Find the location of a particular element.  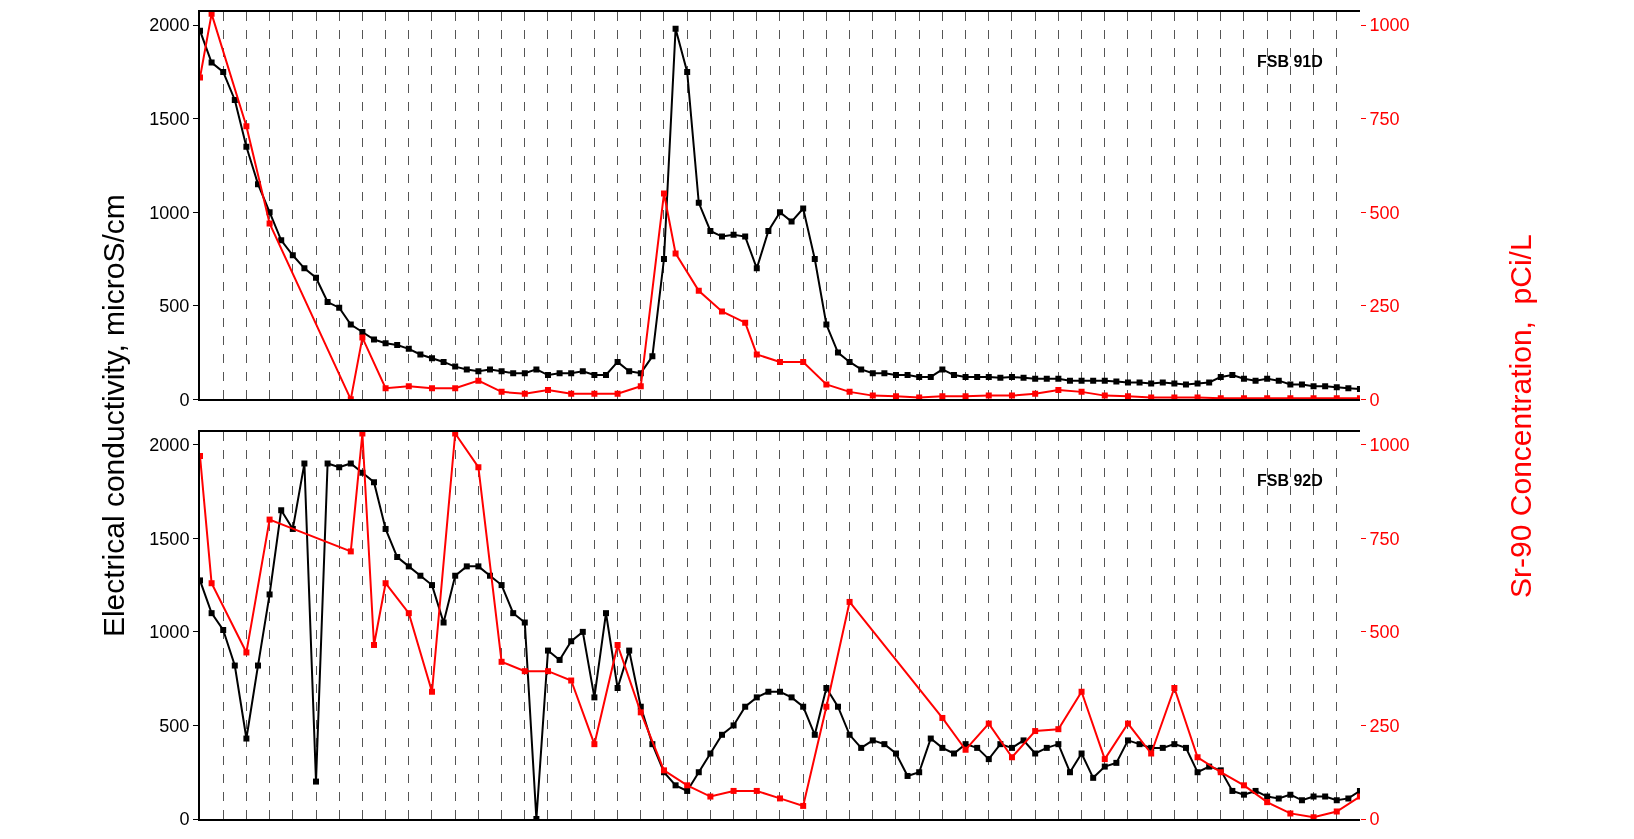

y2-axis-title: Sr-90 Concentration, pCi/L is located at coordinates (1520, 416).